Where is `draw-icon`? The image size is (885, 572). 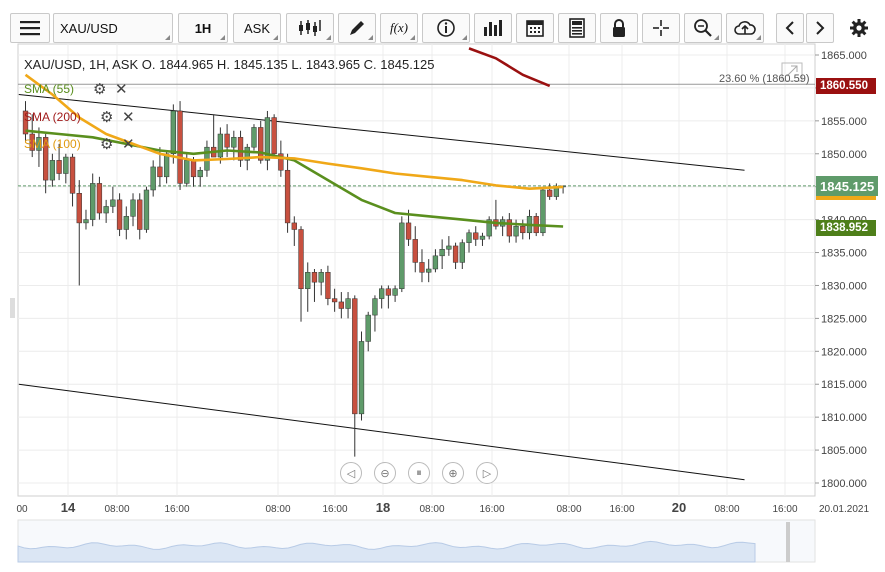 draw-icon is located at coordinates (357, 28).